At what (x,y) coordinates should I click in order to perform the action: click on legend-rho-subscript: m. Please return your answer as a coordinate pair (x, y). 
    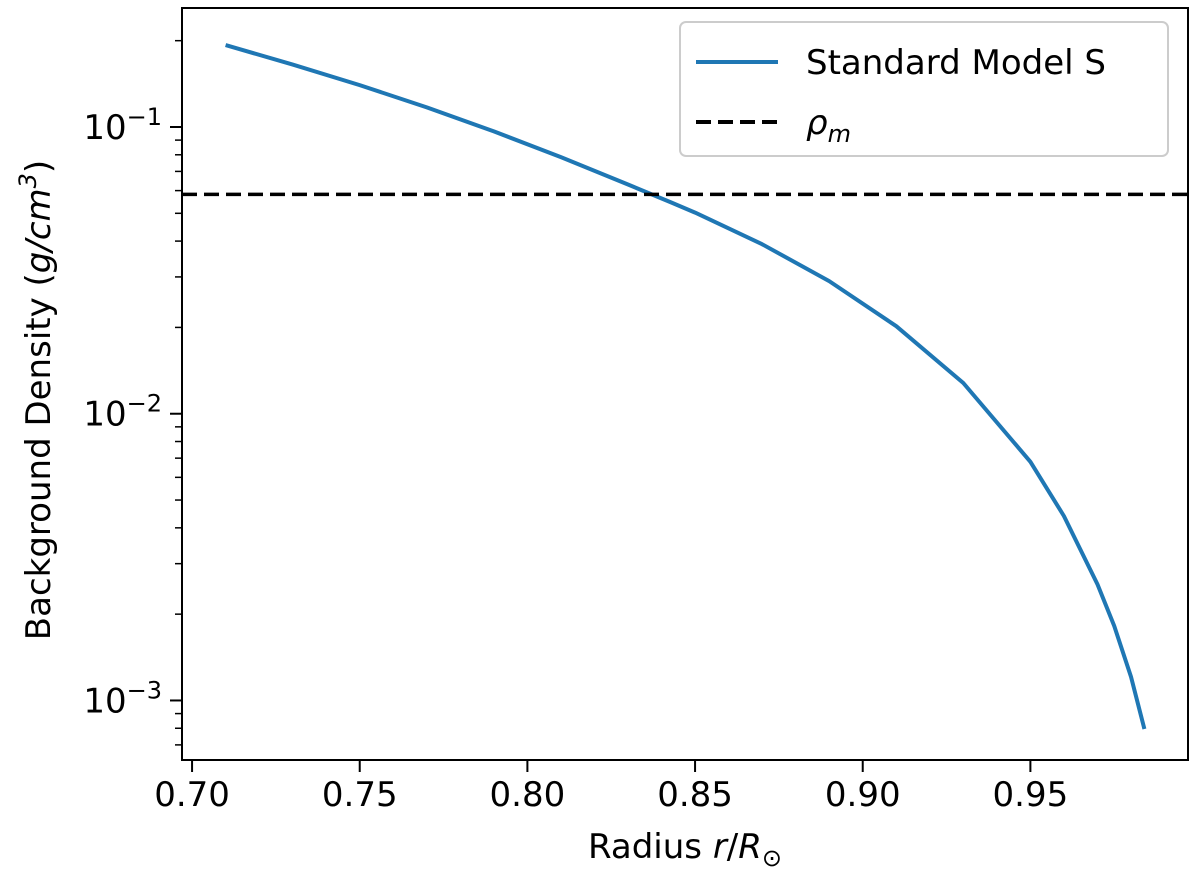
    Looking at the image, I should click on (839, 134).